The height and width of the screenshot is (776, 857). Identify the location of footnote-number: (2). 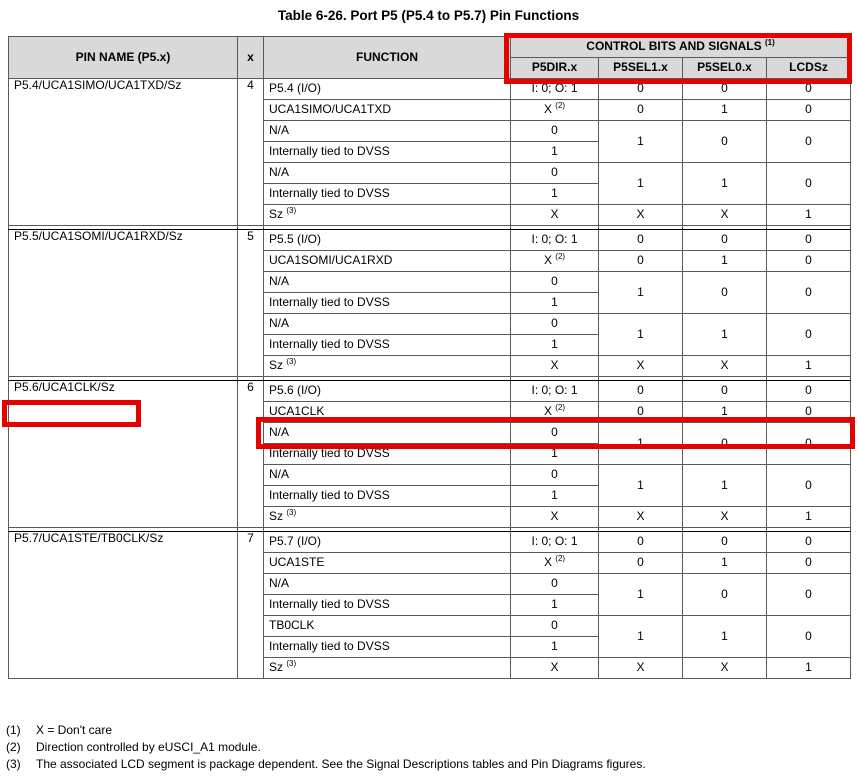
(13, 747).